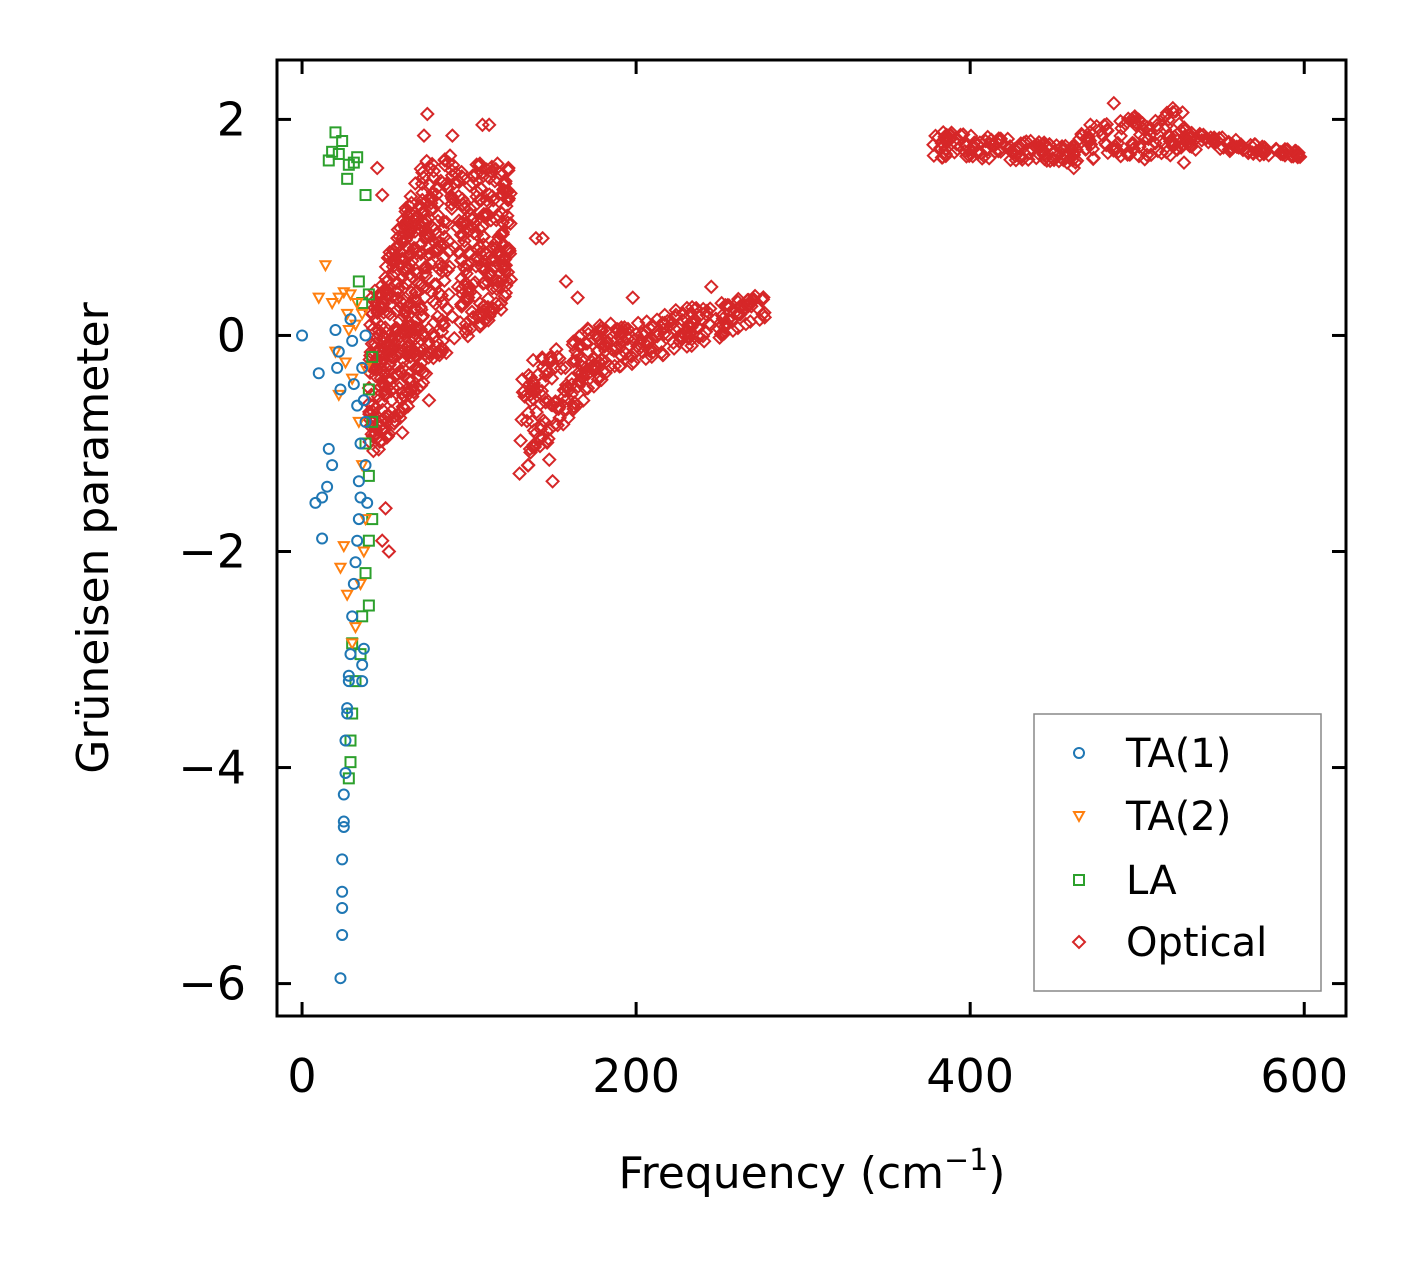  What do you see at coordinates (1169, 943) in the screenshot?
I see `legend-item: Optical` at bounding box center [1169, 943].